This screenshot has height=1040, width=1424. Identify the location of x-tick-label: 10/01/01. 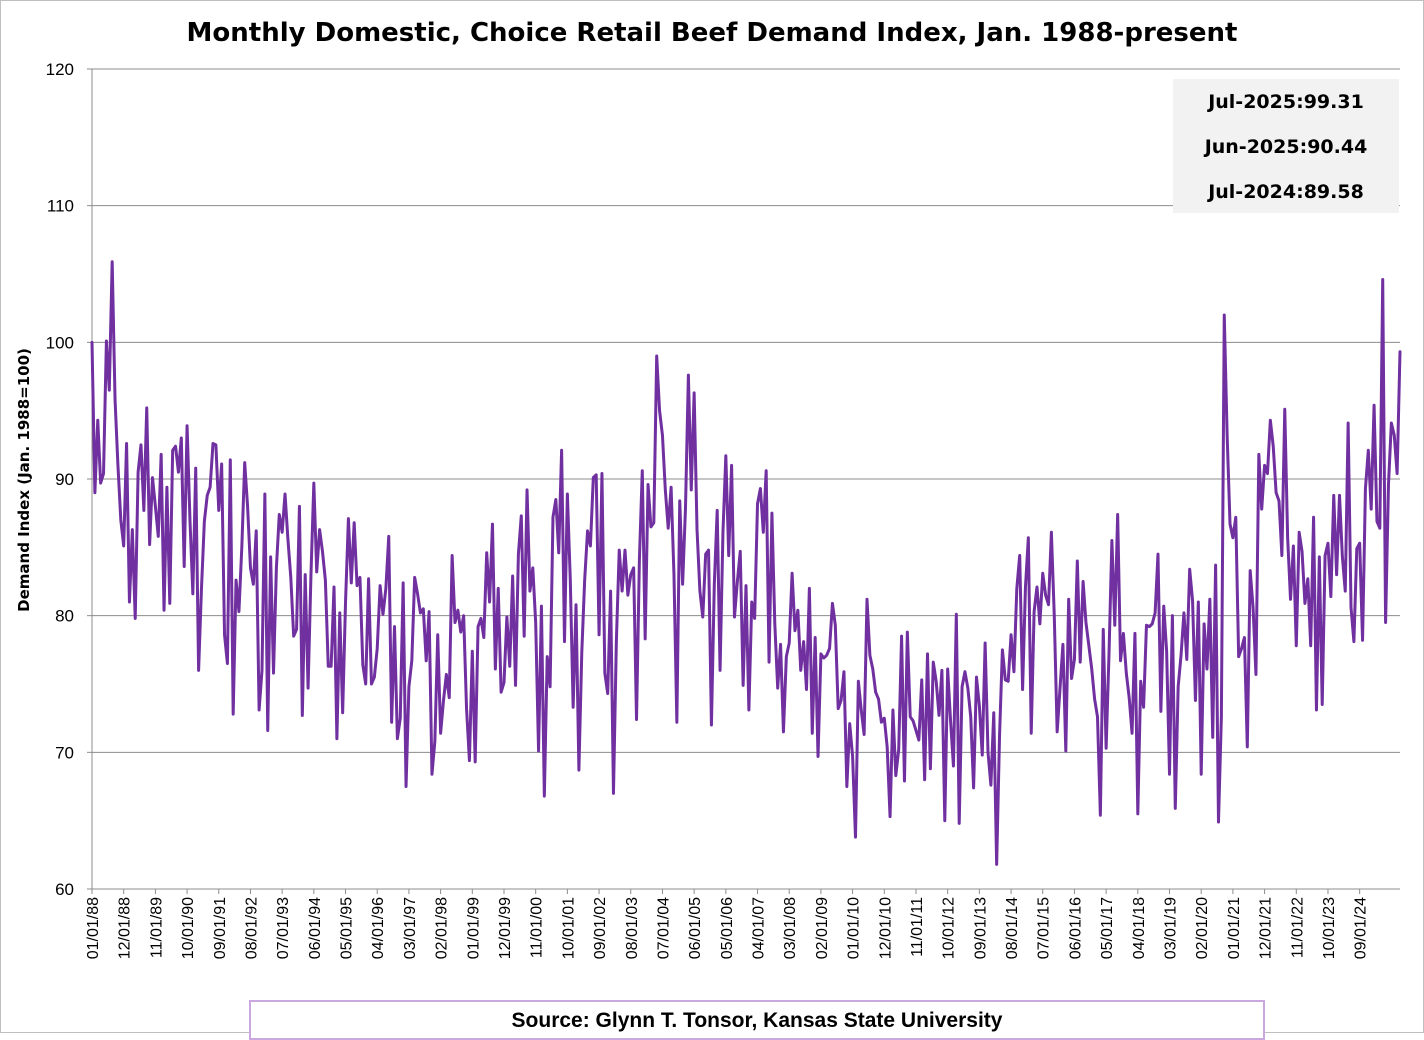
(568, 928).